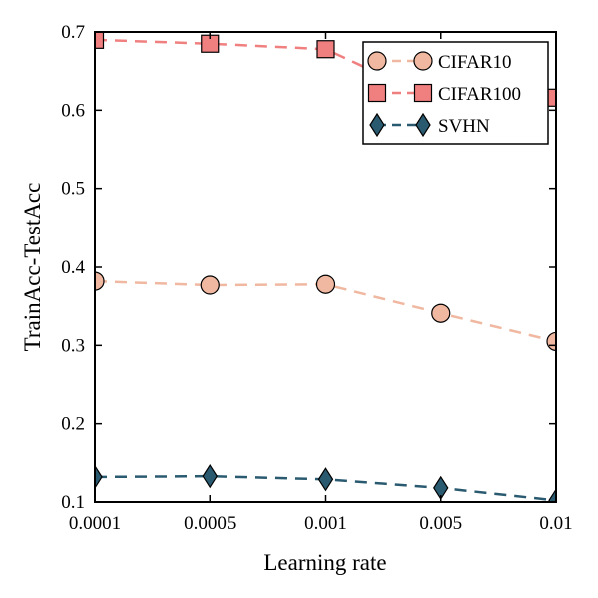 The height and width of the screenshot is (598, 598). Describe the element at coordinates (73, 424) in the screenshot. I see `y-tick-label: 0.2` at that location.